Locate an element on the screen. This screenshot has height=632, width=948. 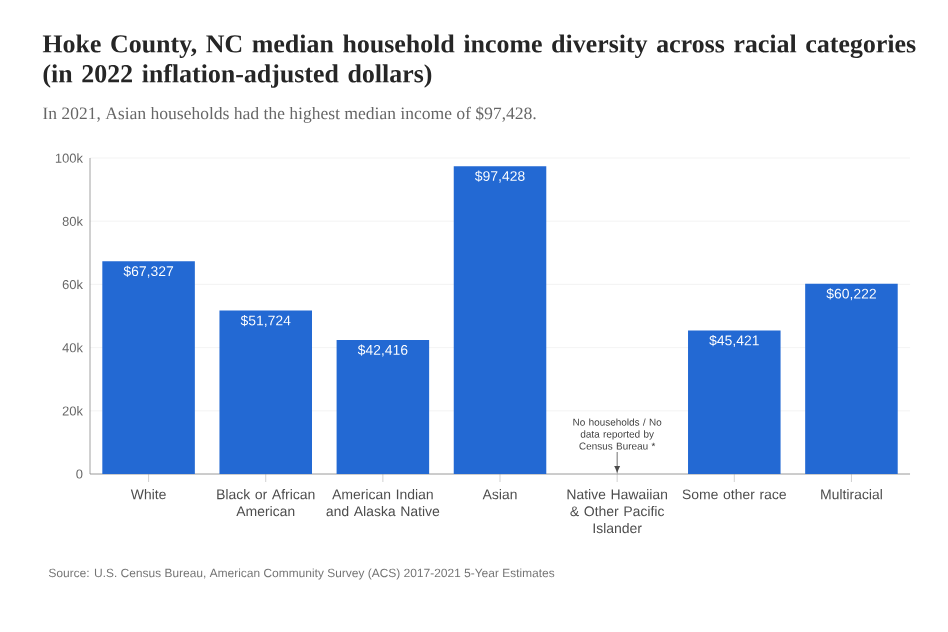
chart-title: Hoke County, NC median household income diversity across racial categories (in 2022 inflation-adjusted dollars) is located at coordinates (479, 61).